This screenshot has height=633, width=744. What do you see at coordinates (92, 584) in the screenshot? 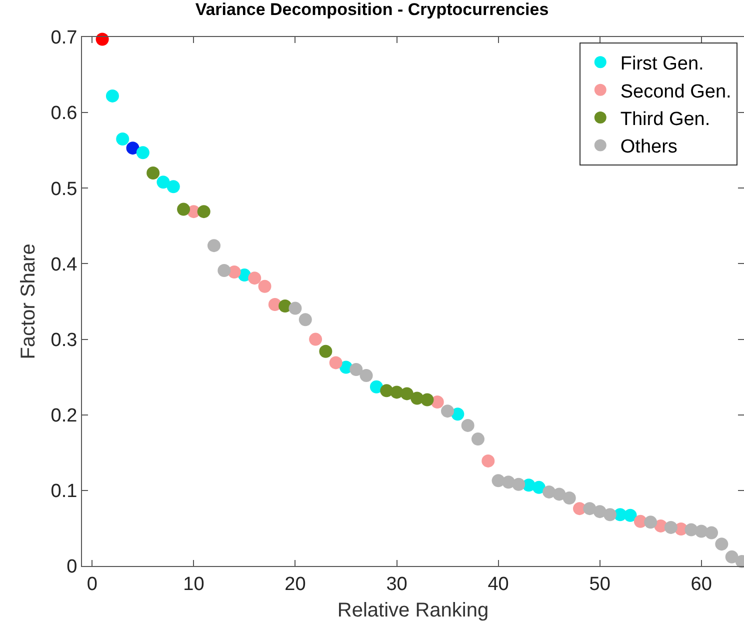
I see `x-tick-label: 0` at bounding box center [92, 584].